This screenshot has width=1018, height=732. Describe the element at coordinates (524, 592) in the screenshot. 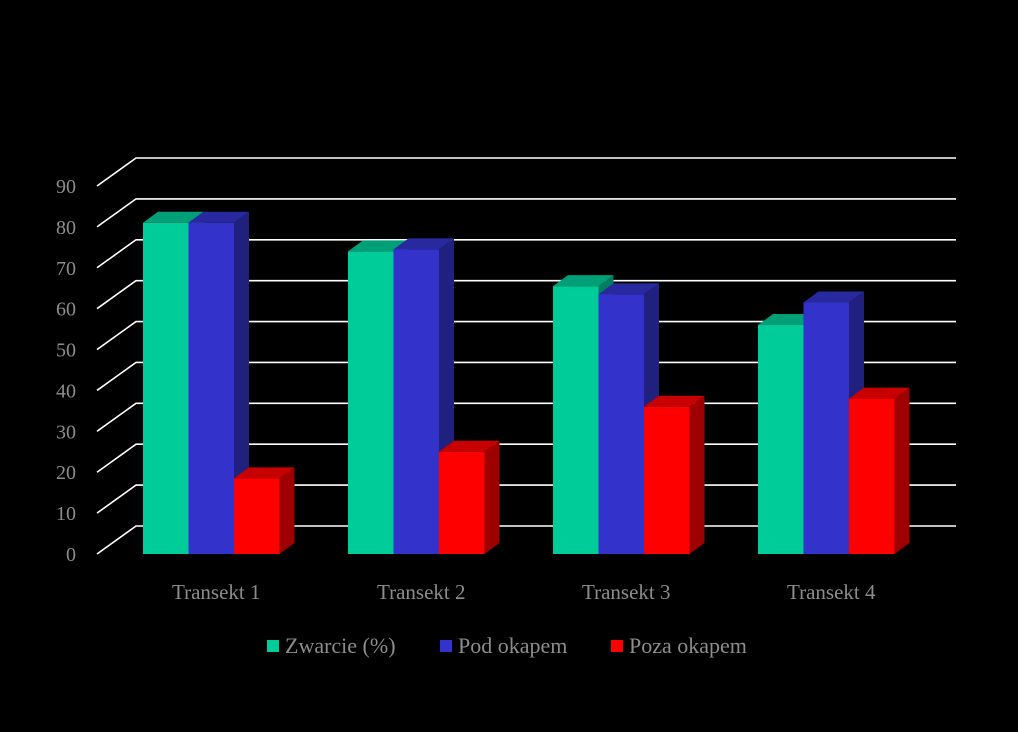

I see `x-axis-categories: Transekt 1 Transekt 2 Transekt 3 Transekt 4` at that location.